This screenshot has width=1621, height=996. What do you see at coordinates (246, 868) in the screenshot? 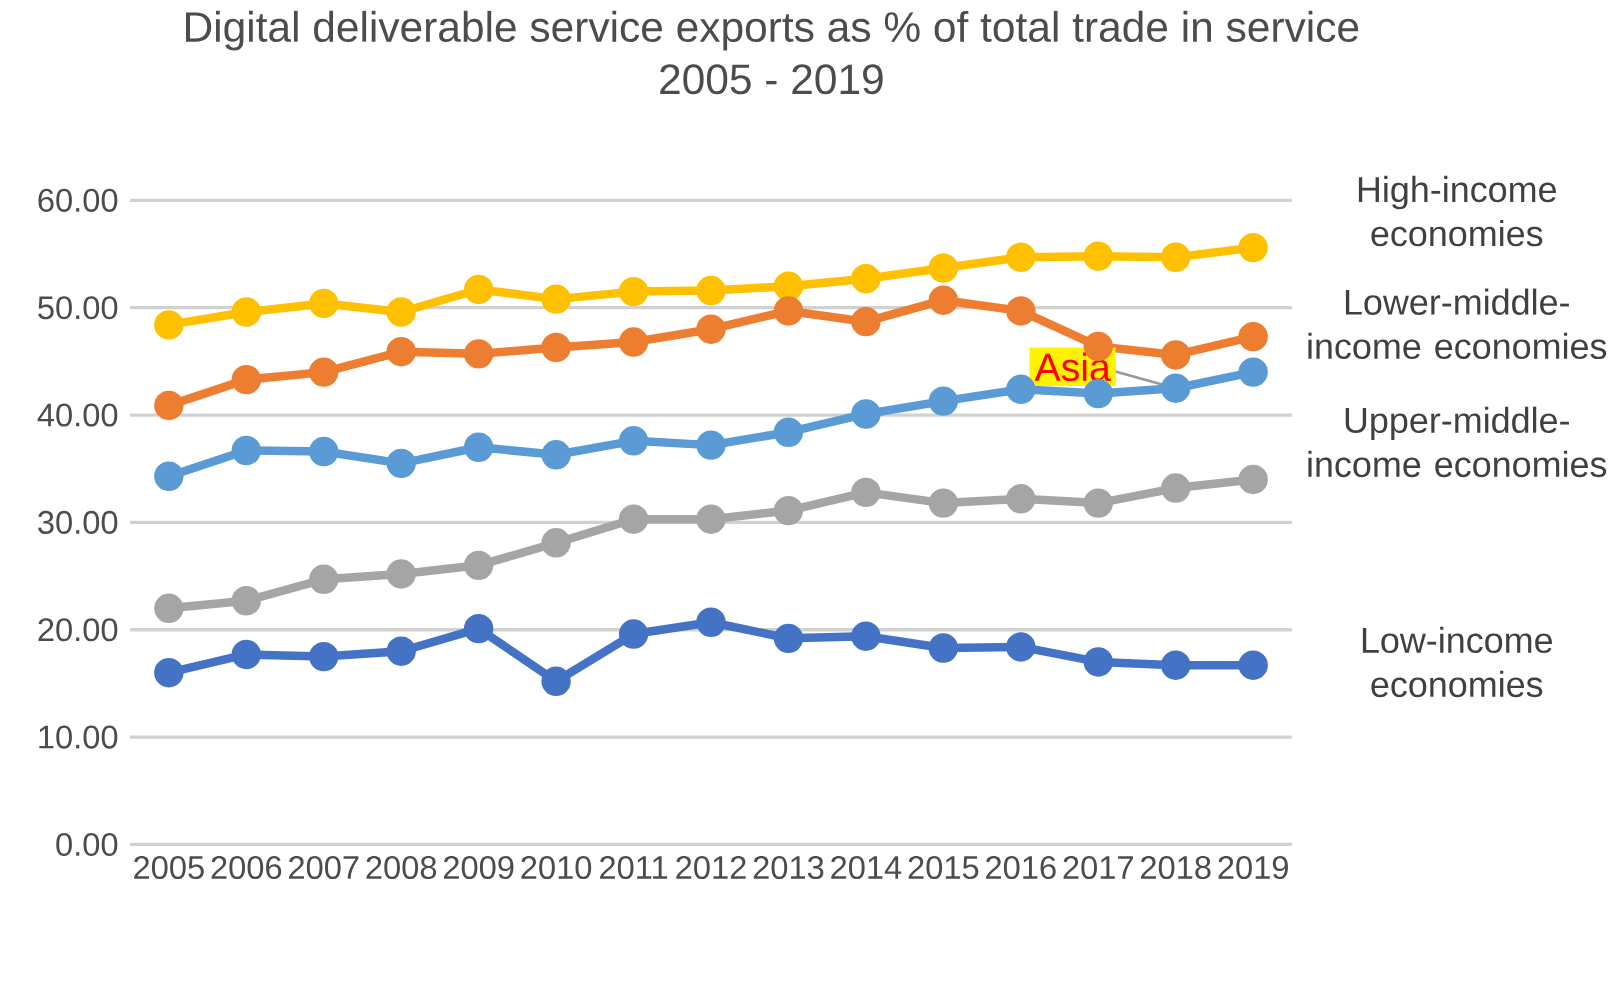
I see `x-tick-label: 2006` at bounding box center [246, 868].